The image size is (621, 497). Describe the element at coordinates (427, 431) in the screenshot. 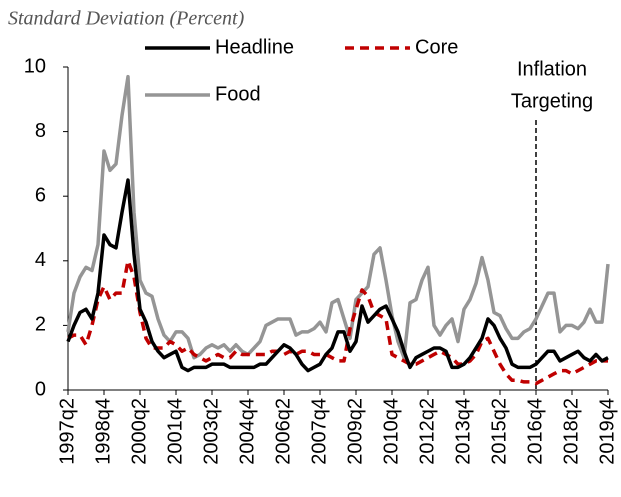

I see `x-tick-label: 2012q2` at that location.